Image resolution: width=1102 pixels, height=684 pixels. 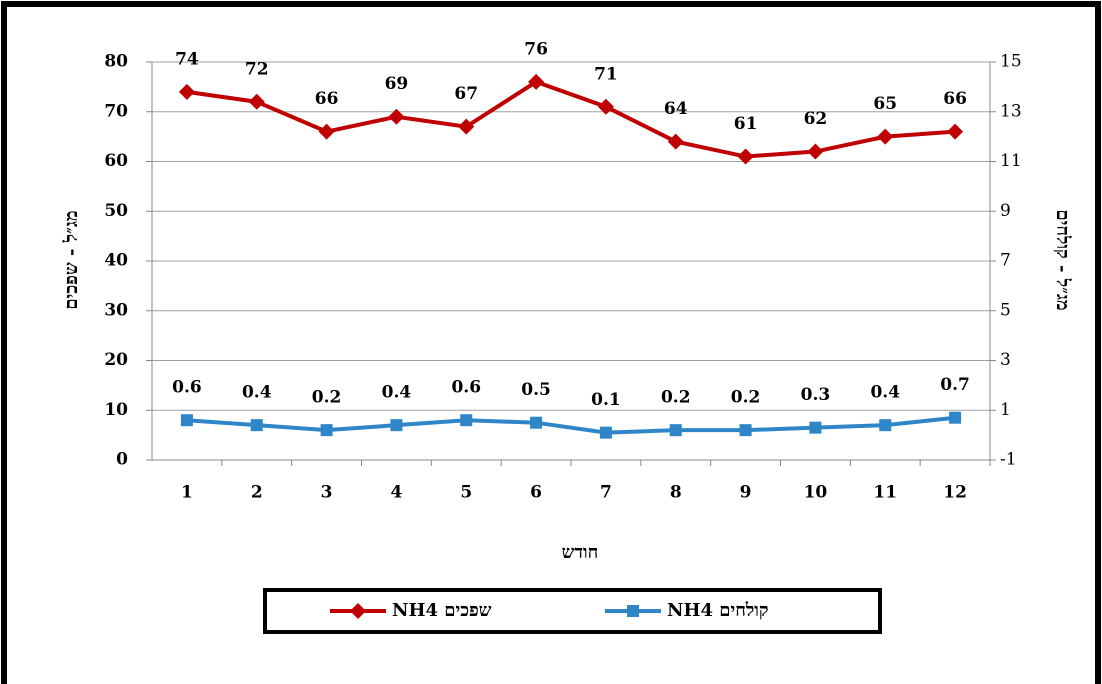 What do you see at coordinates (71, 259) in the screenshot?
I see `y-axis-title: מג״ל - שפכים` at bounding box center [71, 259].